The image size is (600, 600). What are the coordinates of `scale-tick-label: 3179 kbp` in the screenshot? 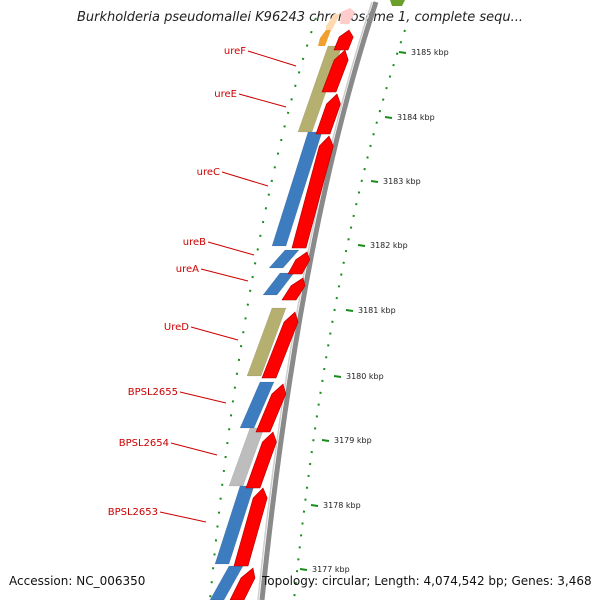 It's located at (353, 440).